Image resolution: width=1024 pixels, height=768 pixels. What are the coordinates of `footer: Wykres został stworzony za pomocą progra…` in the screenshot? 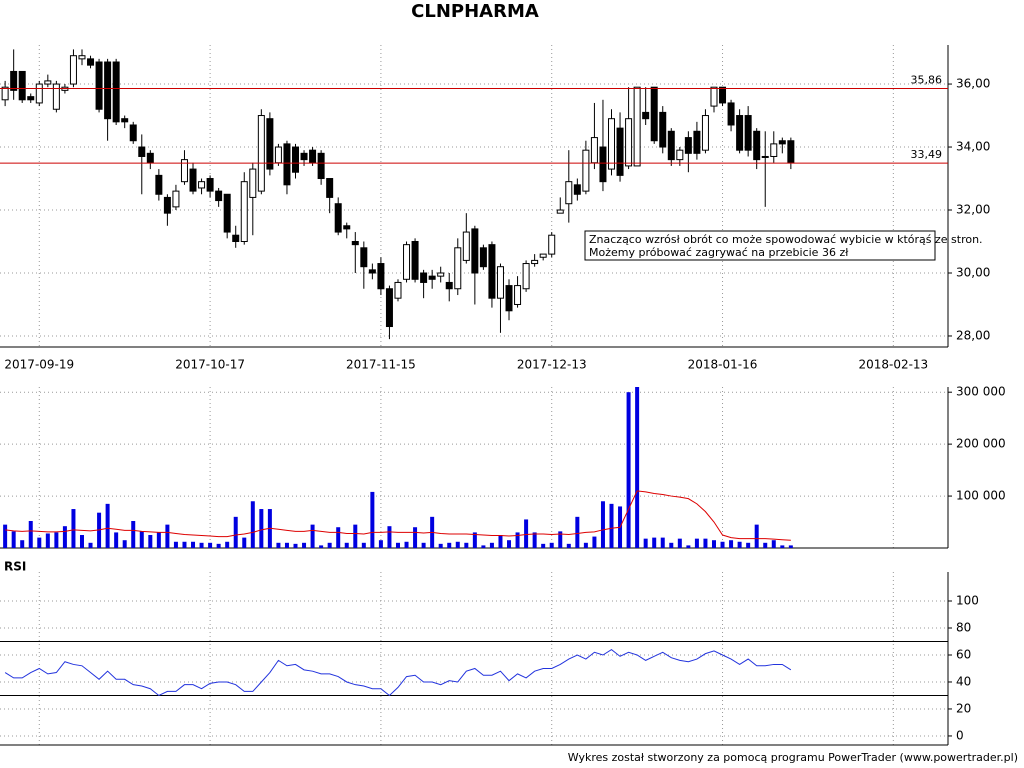 It's located at (793, 757).